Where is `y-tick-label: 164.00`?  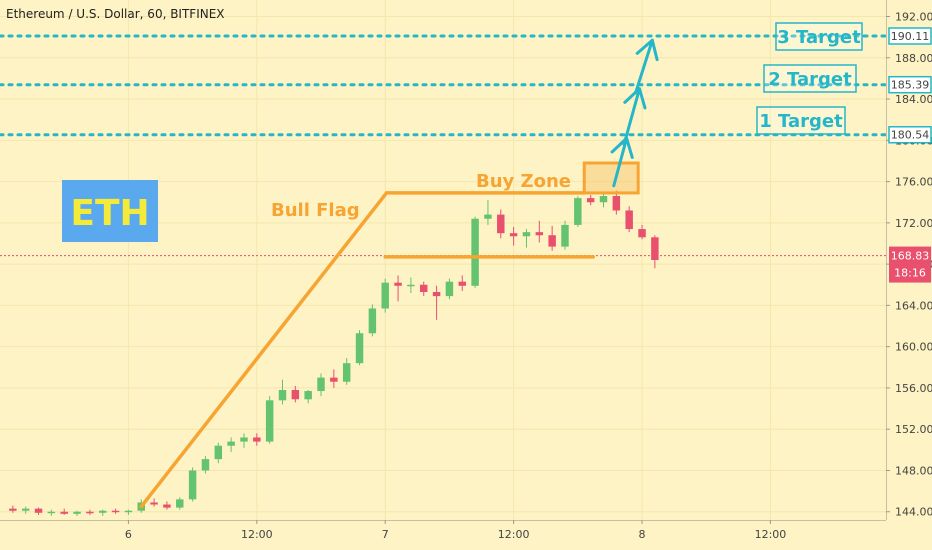
y-tick-label: 164.00 is located at coordinates (913, 305).